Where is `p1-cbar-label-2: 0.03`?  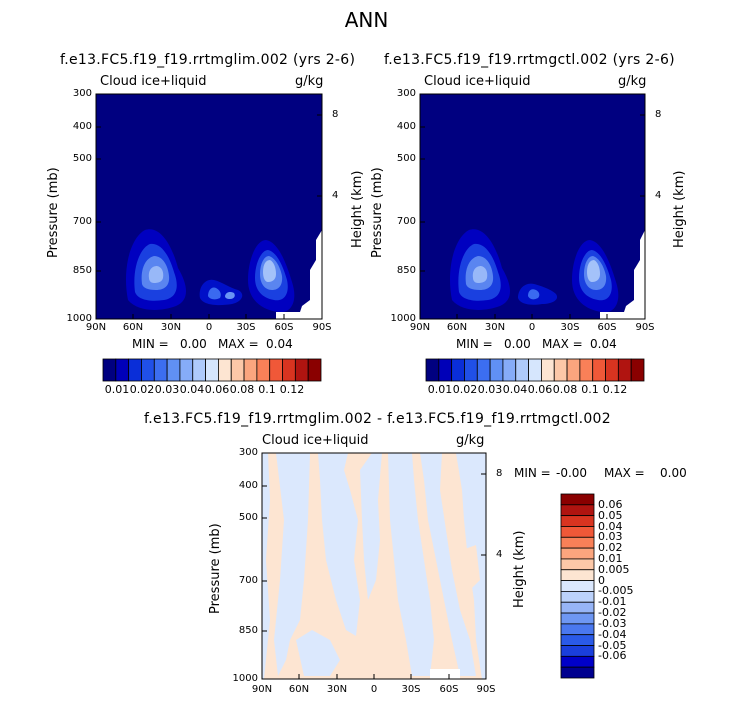 p1-cbar-label-2: 0.03 is located at coordinates (167, 389).